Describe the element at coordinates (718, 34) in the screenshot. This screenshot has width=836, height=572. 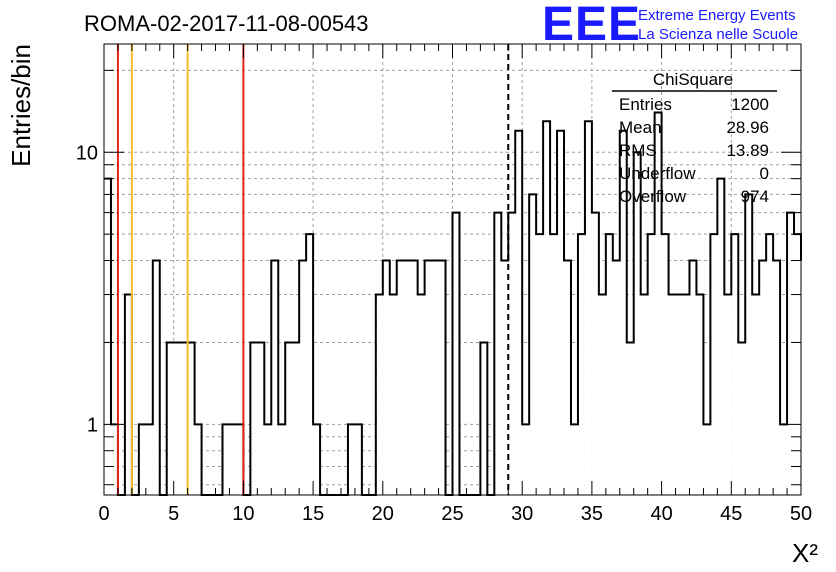
I see `logo-line-2: La Scienza nelle Scuole` at that location.